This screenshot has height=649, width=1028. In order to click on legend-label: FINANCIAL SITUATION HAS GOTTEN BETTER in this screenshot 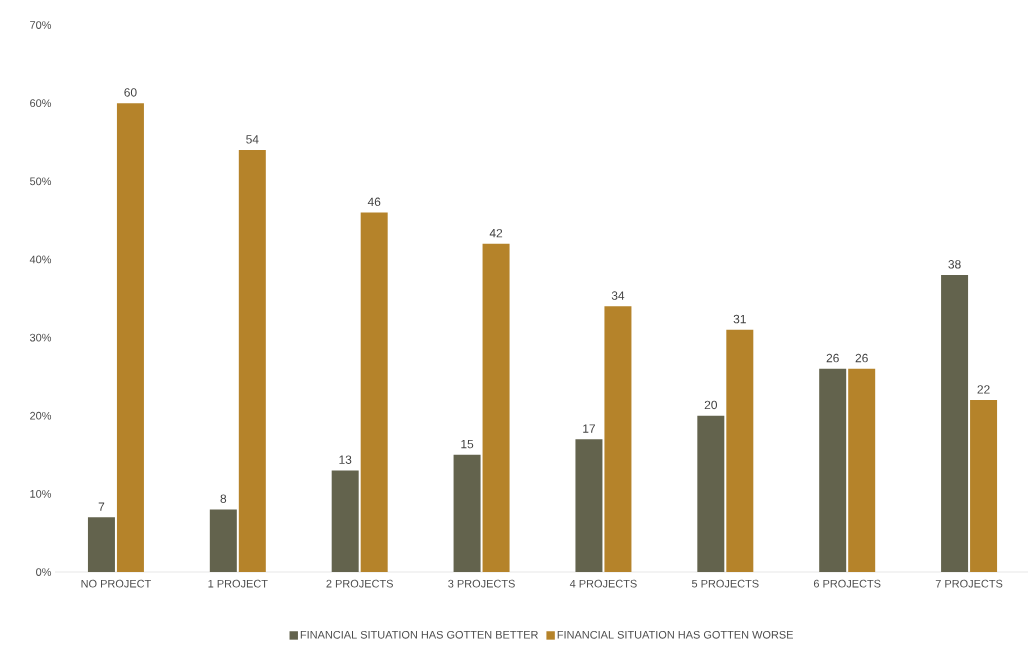, I will do `click(419, 634)`.